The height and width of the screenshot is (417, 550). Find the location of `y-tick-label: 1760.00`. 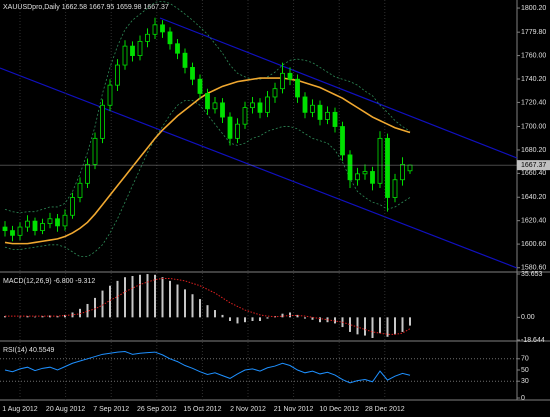

y-tick-label: 1760.00 is located at coordinates (533, 55).